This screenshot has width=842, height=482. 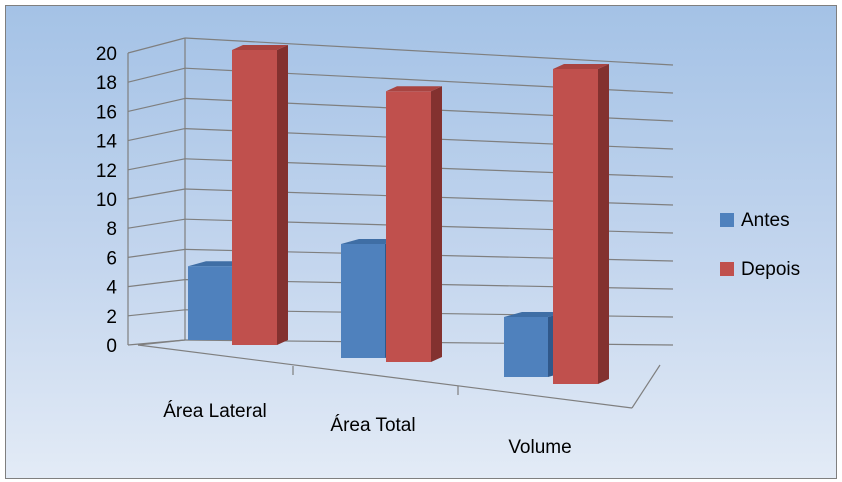 What do you see at coordinates (385, 376) in the screenshot?
I see `floor-front-edge` at bounding box center [385, 376].